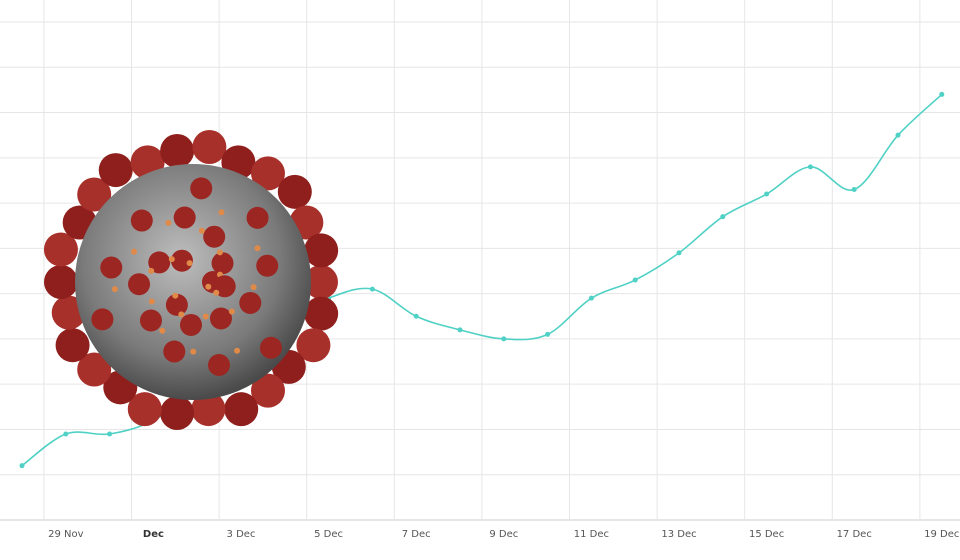 Image resolution: width=960 pixels, height=560 pixels. What do you see at coordinates (153, 534) in the screenshot?
I see `x-tick-label: Dec` at bounding box center [153, 534].